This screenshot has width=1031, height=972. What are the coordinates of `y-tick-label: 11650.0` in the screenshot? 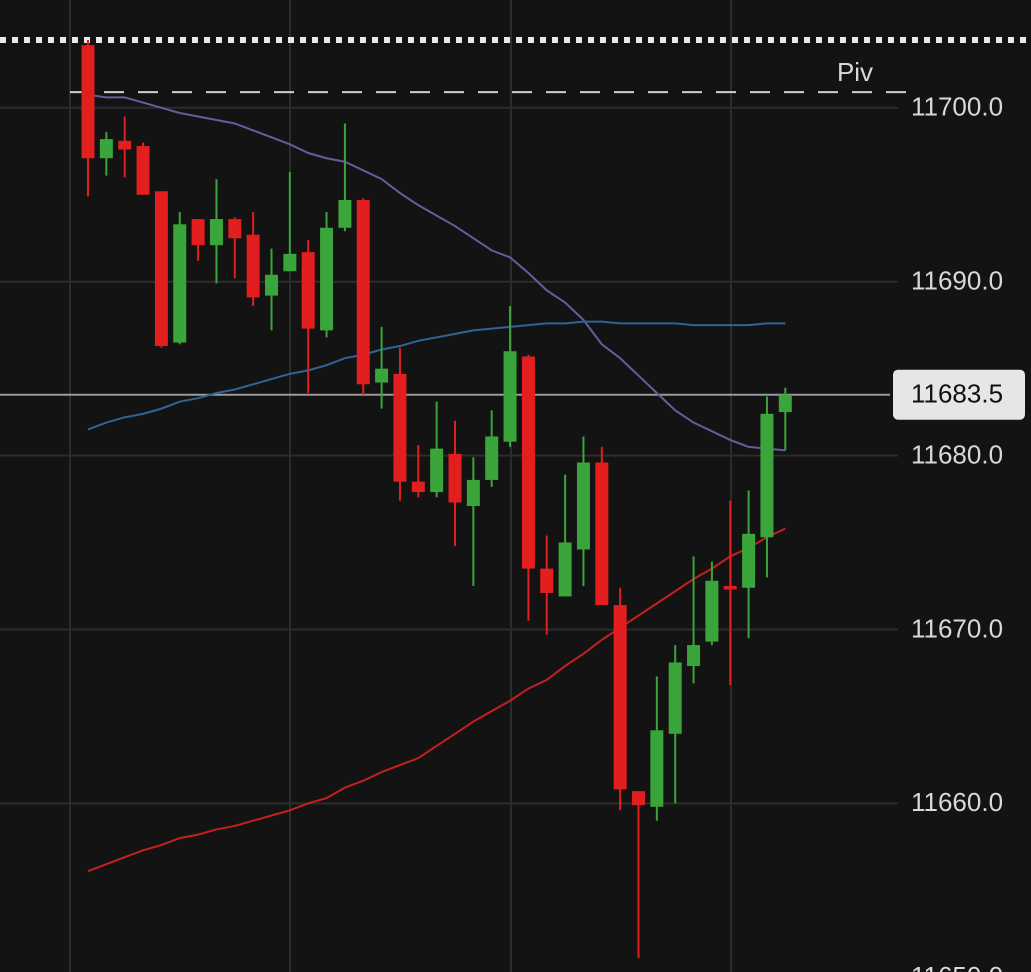 It's located at (957, 966).